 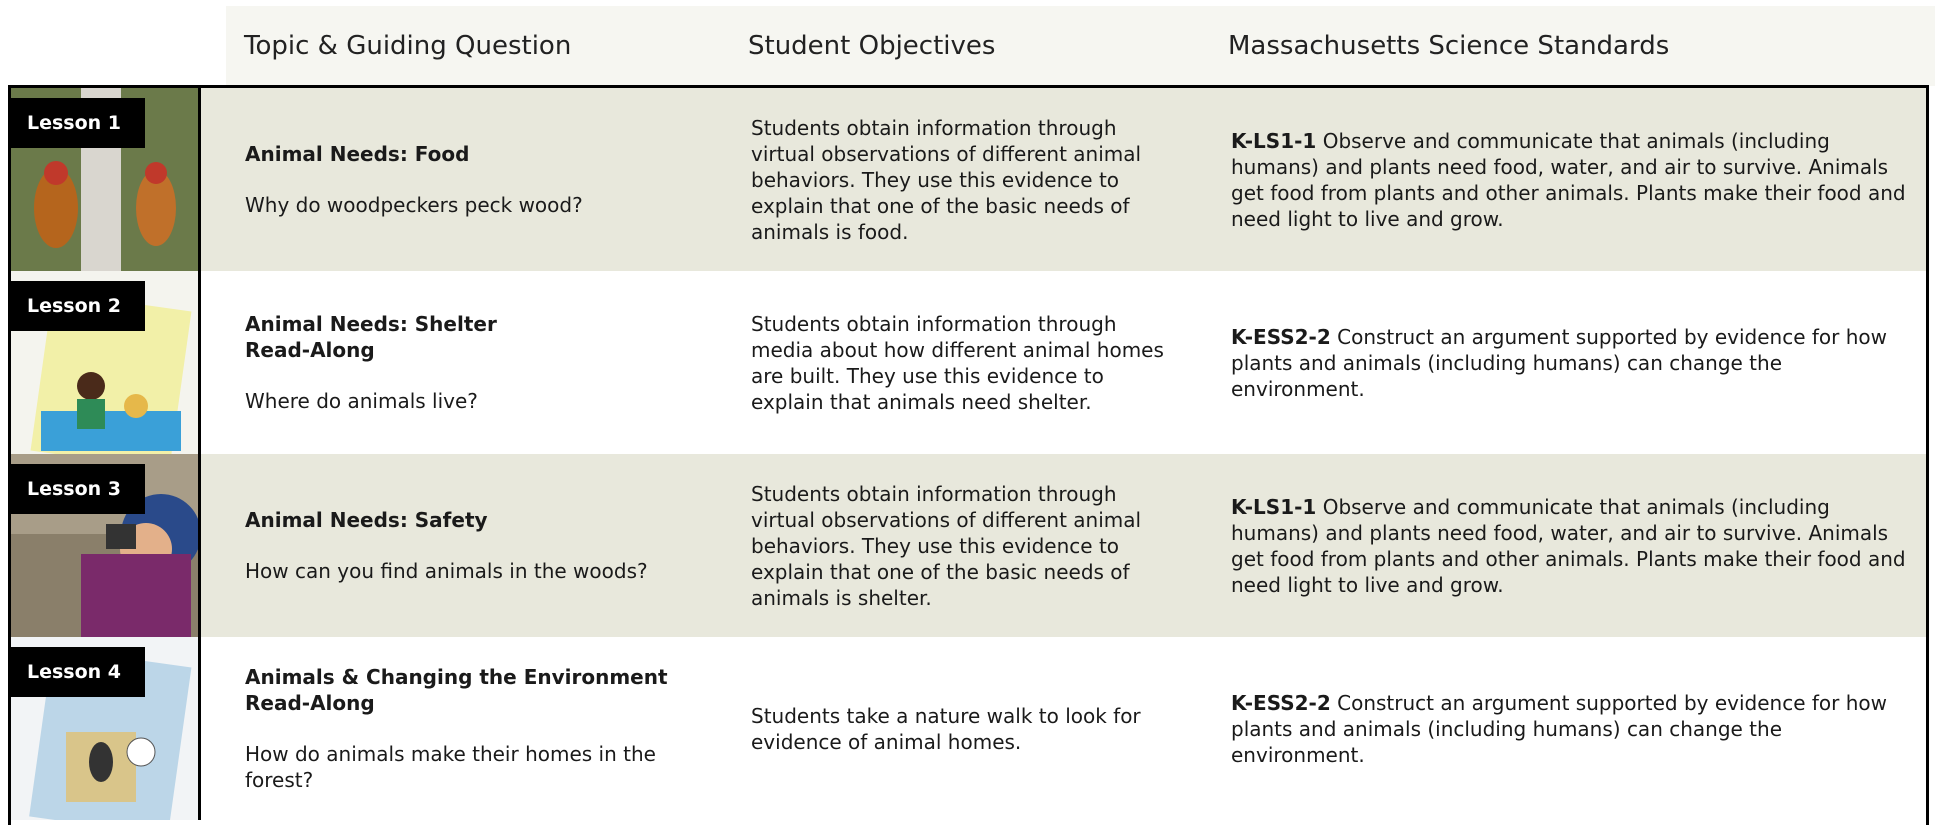 I want to click on topic-title: Animal Needs: Food, so click(x=357, y=154).